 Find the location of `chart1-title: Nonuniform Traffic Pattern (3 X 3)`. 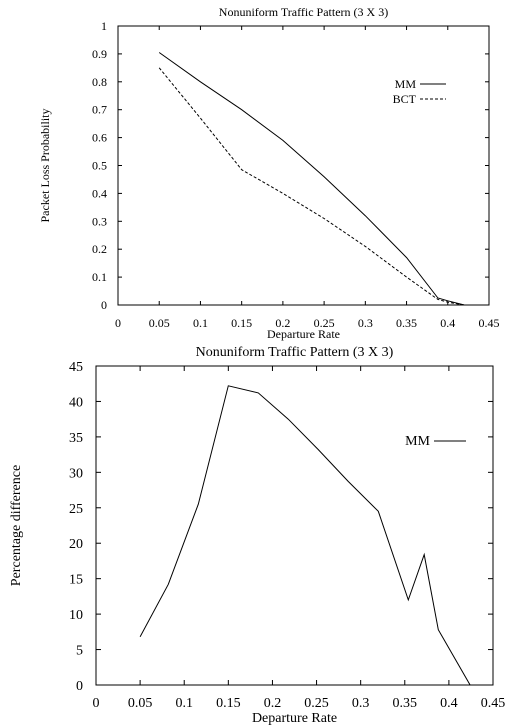

chart1-title: Nonuniform Traffic Pattern (3 X 3) is located at coordinates (303, 12).